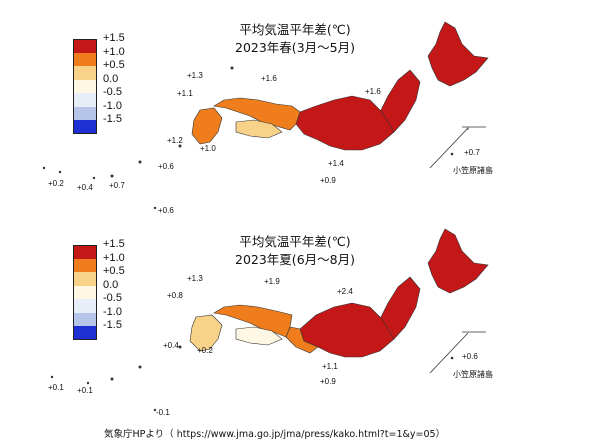 This screenshot has height=442, width=590. What do you see at coordinates (345, 291) in the screenshot?
I see `temp-anomaly-label: +2.4` at bounding box center [345, 291].